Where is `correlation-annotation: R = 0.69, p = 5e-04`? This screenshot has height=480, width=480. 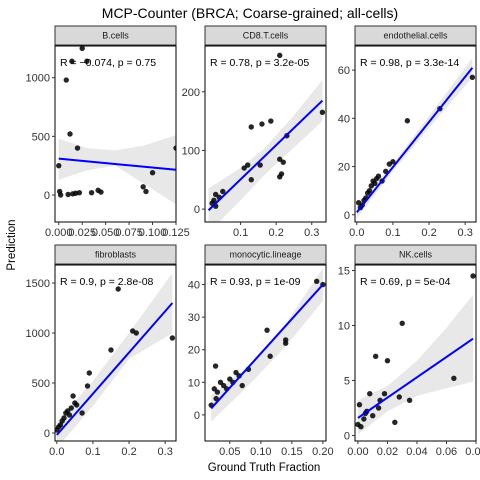 correlation-annotation: R = 0.69, p = 5e-04 is located at coordinates (405, 282).